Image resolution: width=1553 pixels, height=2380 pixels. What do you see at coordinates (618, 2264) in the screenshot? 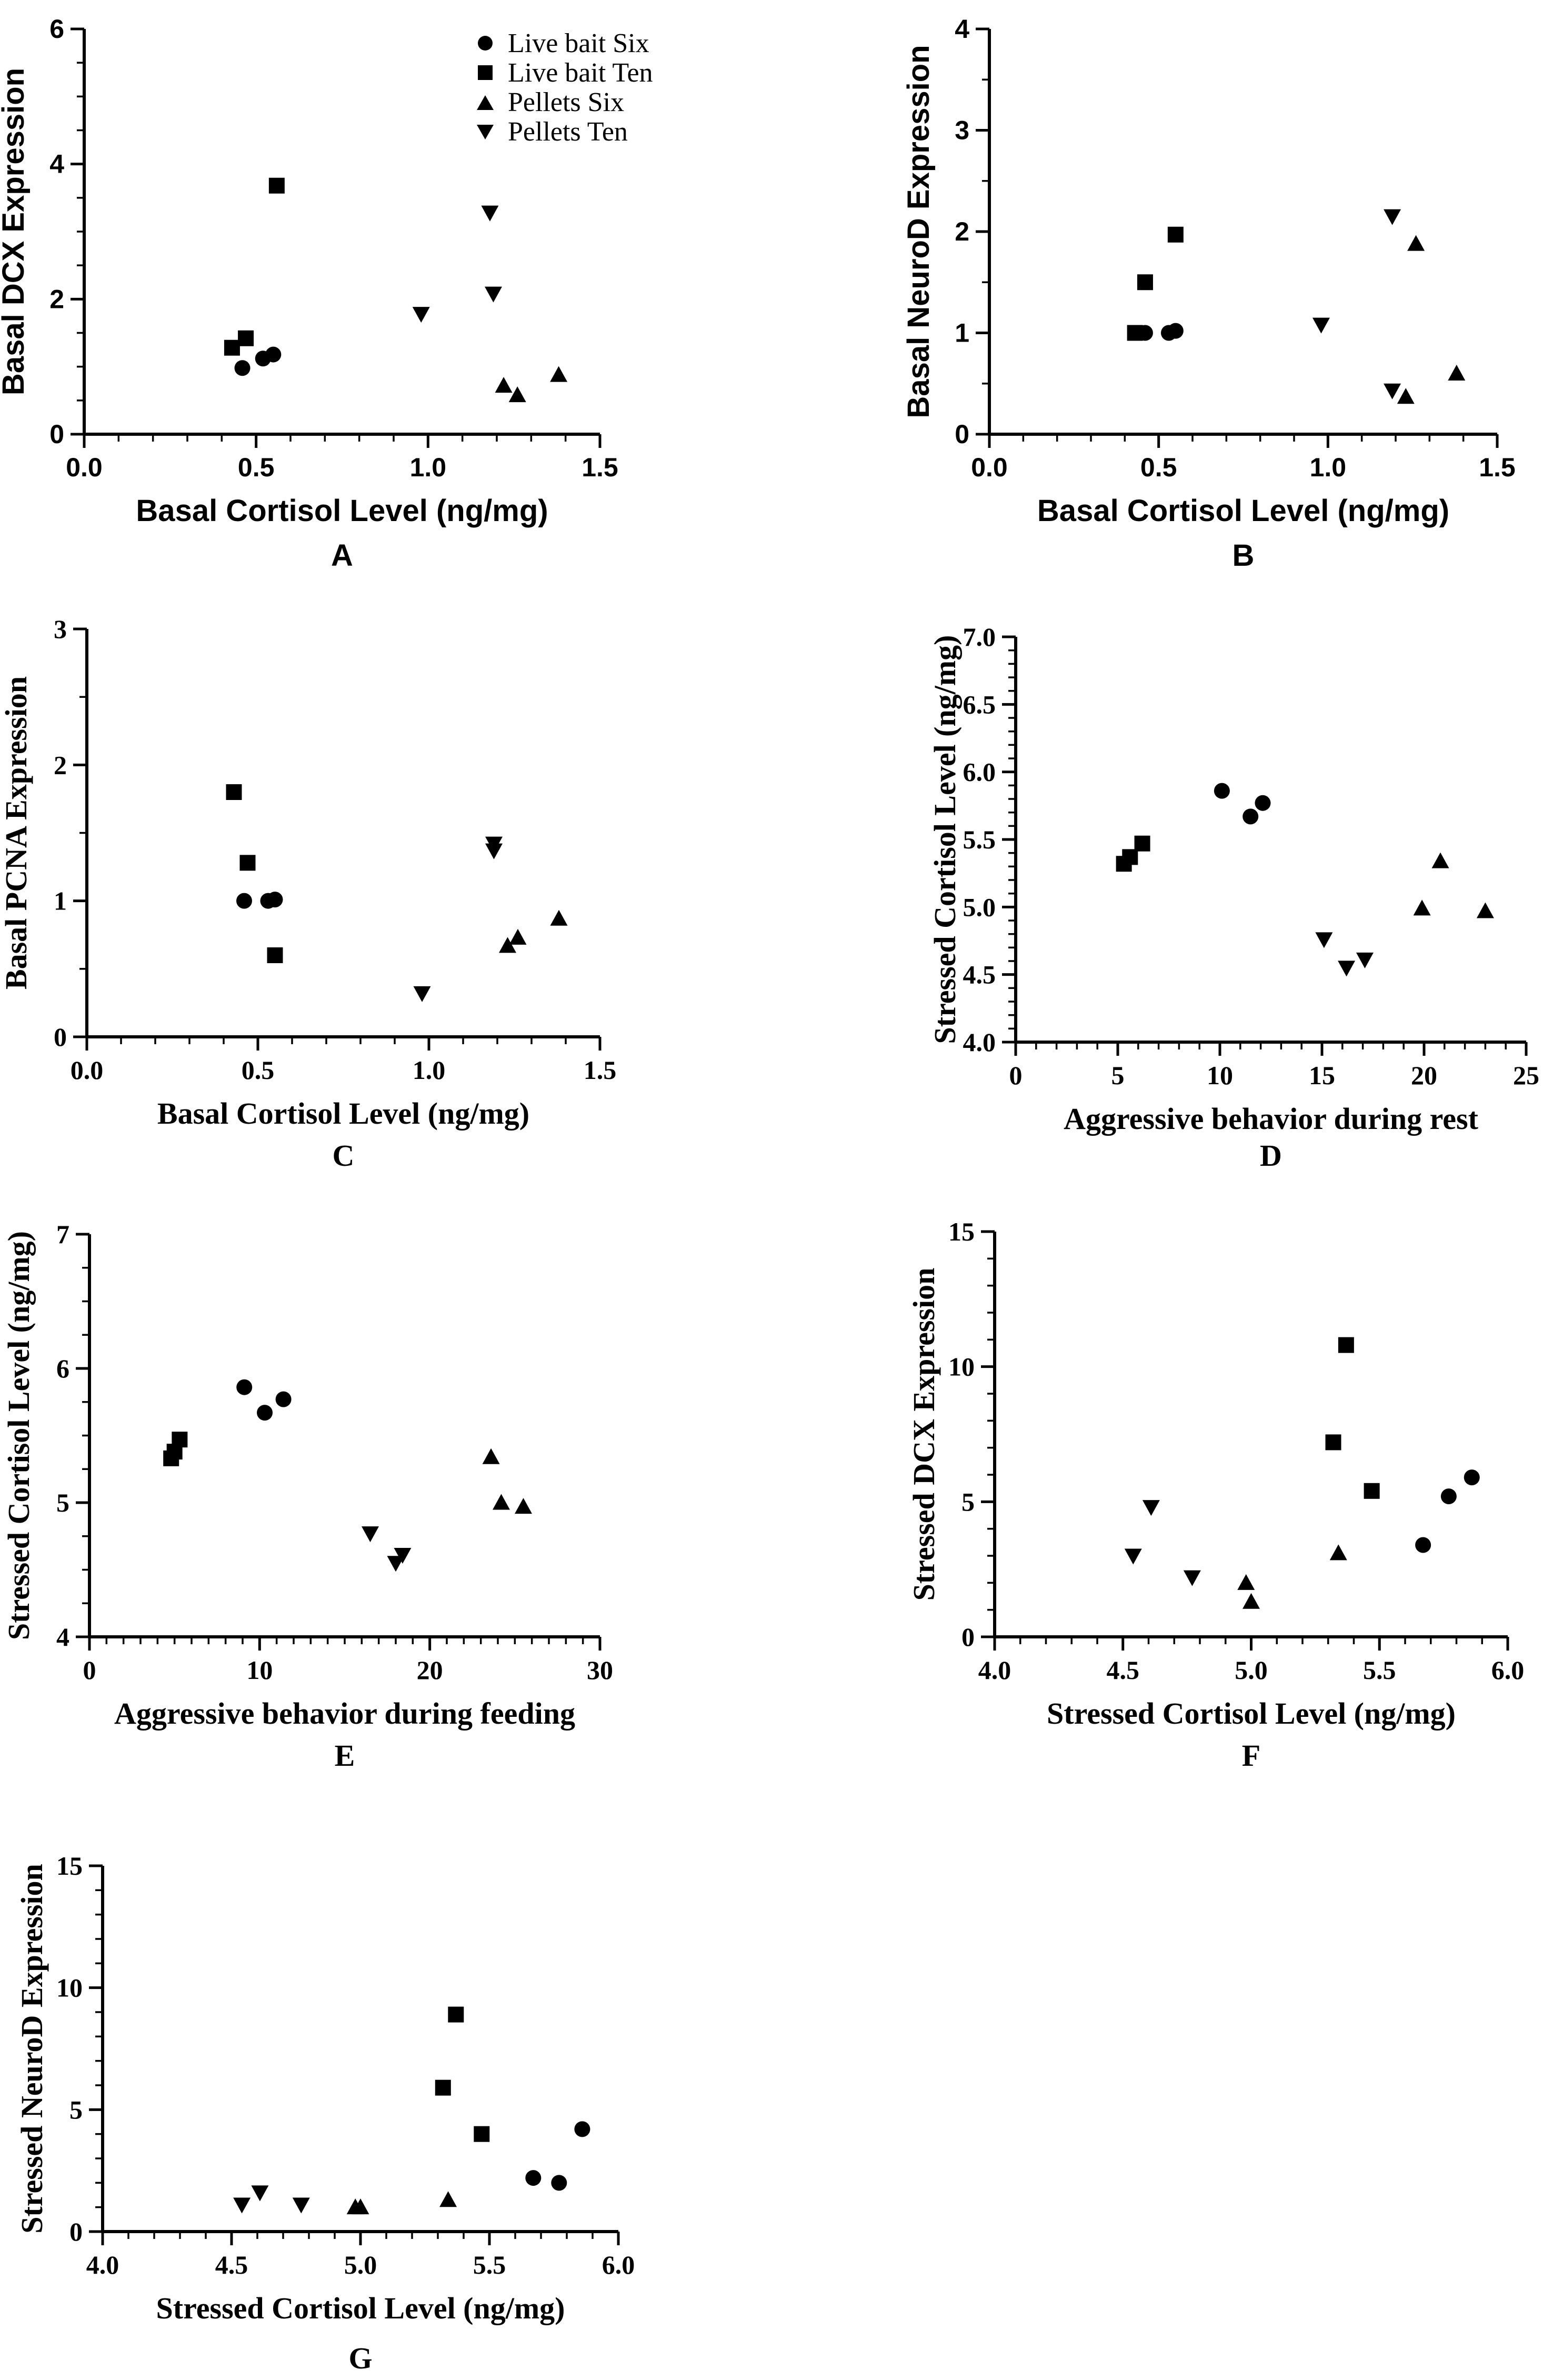
I see `x-tick-label: 6.0` at bounding box center [618, 2264].